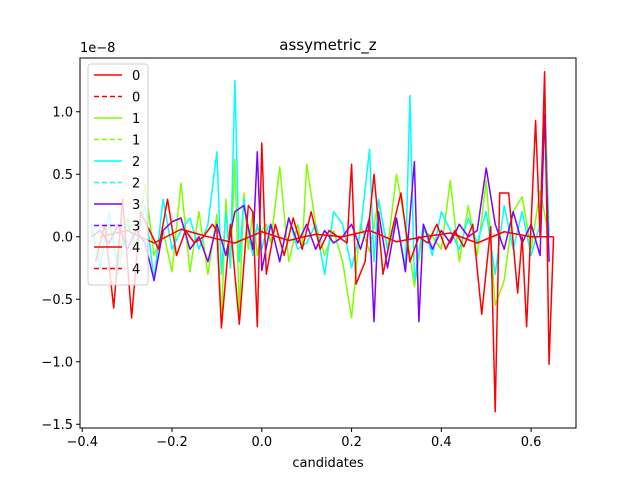  I want to click on y-tick-label: −0.5, so click(57, 300).